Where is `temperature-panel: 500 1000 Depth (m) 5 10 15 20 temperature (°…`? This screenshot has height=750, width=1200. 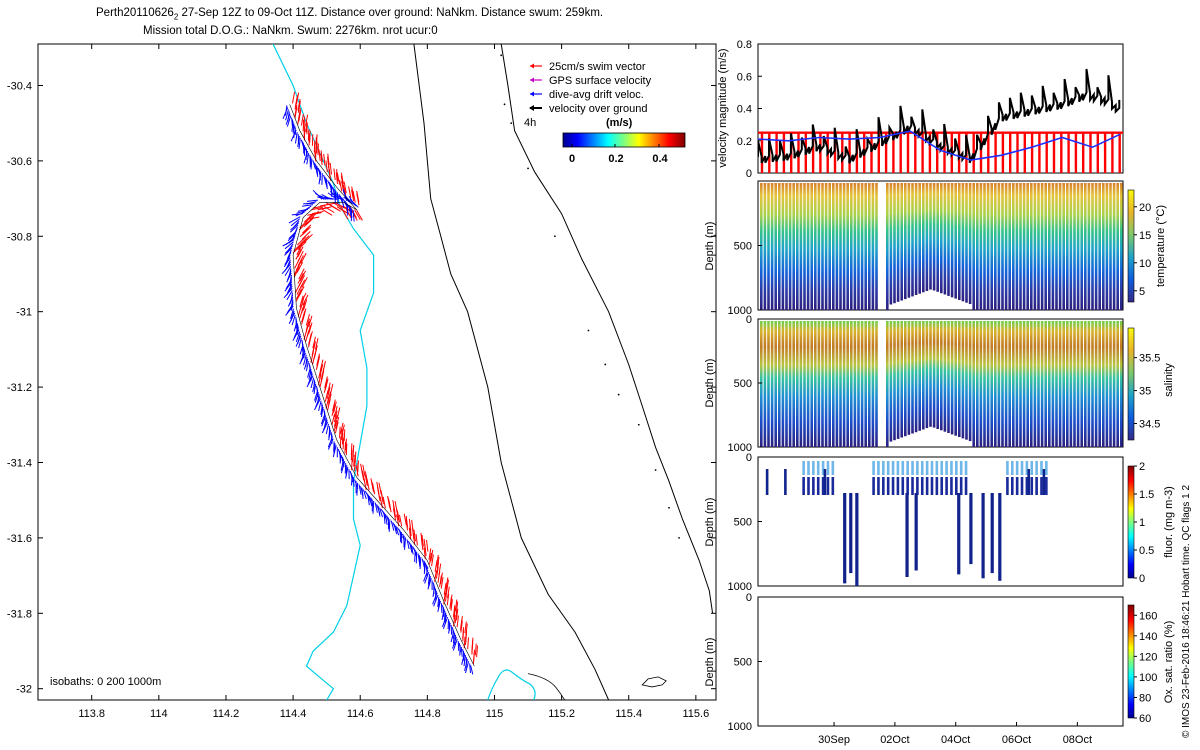 temperature-panel: 500 1000 Depth (m) 5 10 15 20 temperature (°… is located at coordinates (935, 248).